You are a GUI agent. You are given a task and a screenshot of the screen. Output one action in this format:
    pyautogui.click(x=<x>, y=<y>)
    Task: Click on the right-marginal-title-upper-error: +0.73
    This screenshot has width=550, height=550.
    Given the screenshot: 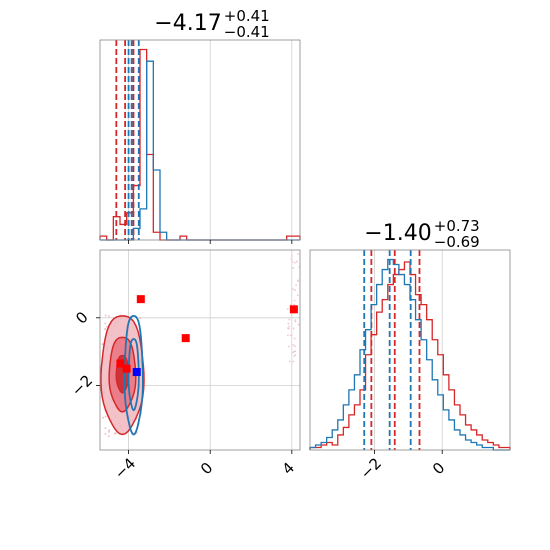 What is the action you would take?
    pyautogui.click(x=457, y=226)
    